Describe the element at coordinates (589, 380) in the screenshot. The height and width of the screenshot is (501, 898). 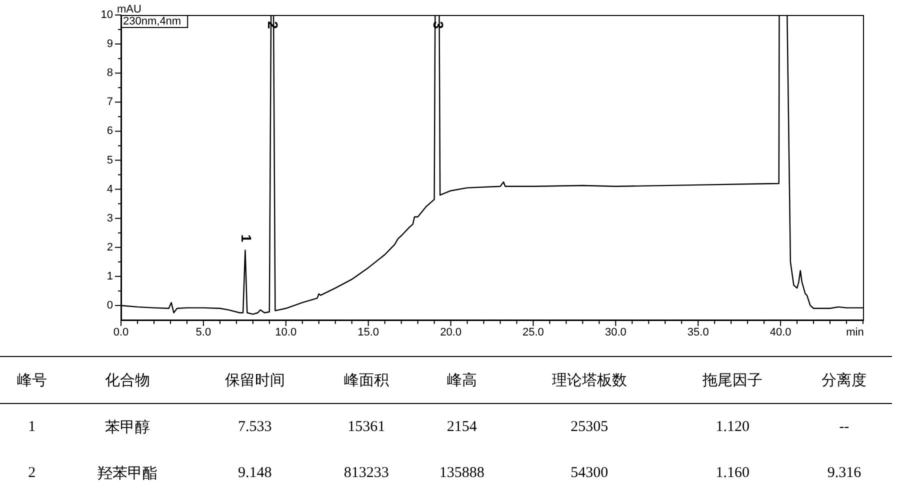
I see `text: 理论塔板数` at that location.